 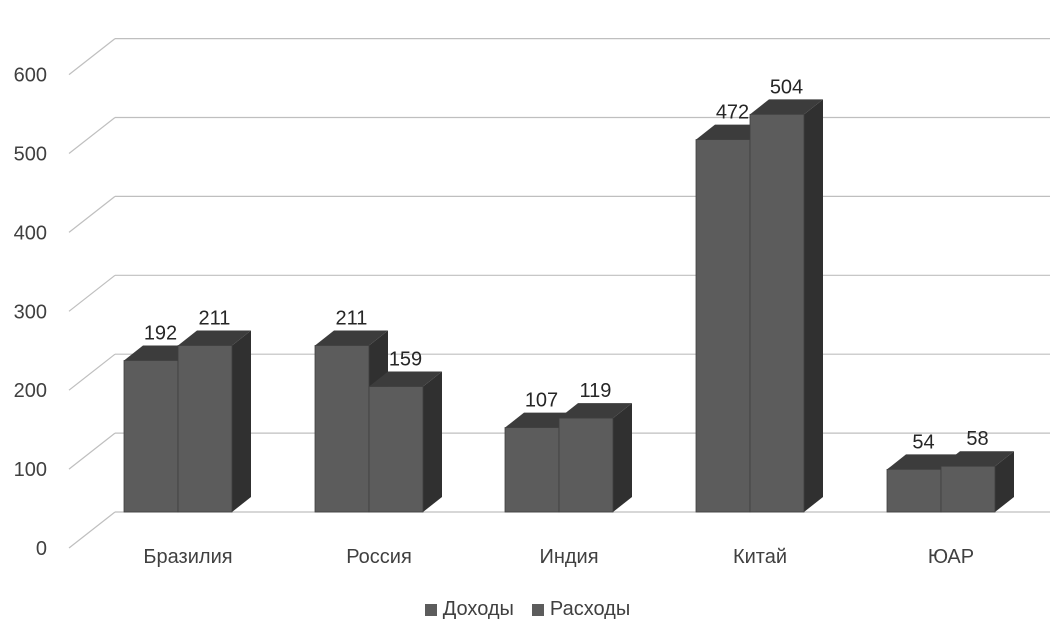 What do you see at coordinates (777, 313) in the screenshot?
I see `bar-Расходы-Китай` at bounding box center [777, 313].